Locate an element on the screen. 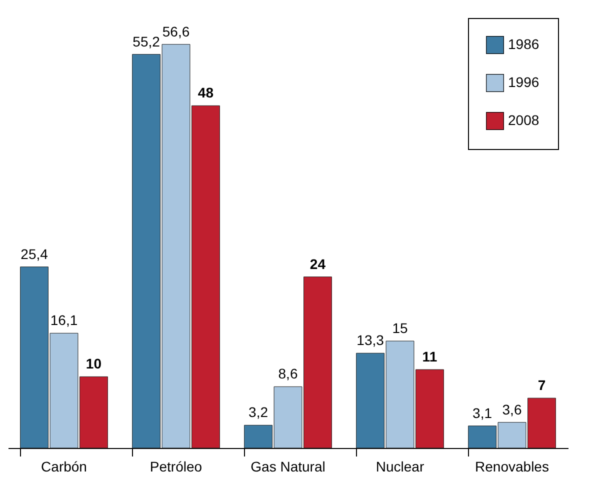 This screenshot has width=589, height=493. data-label: 10 is located at coordinates (94, 364).